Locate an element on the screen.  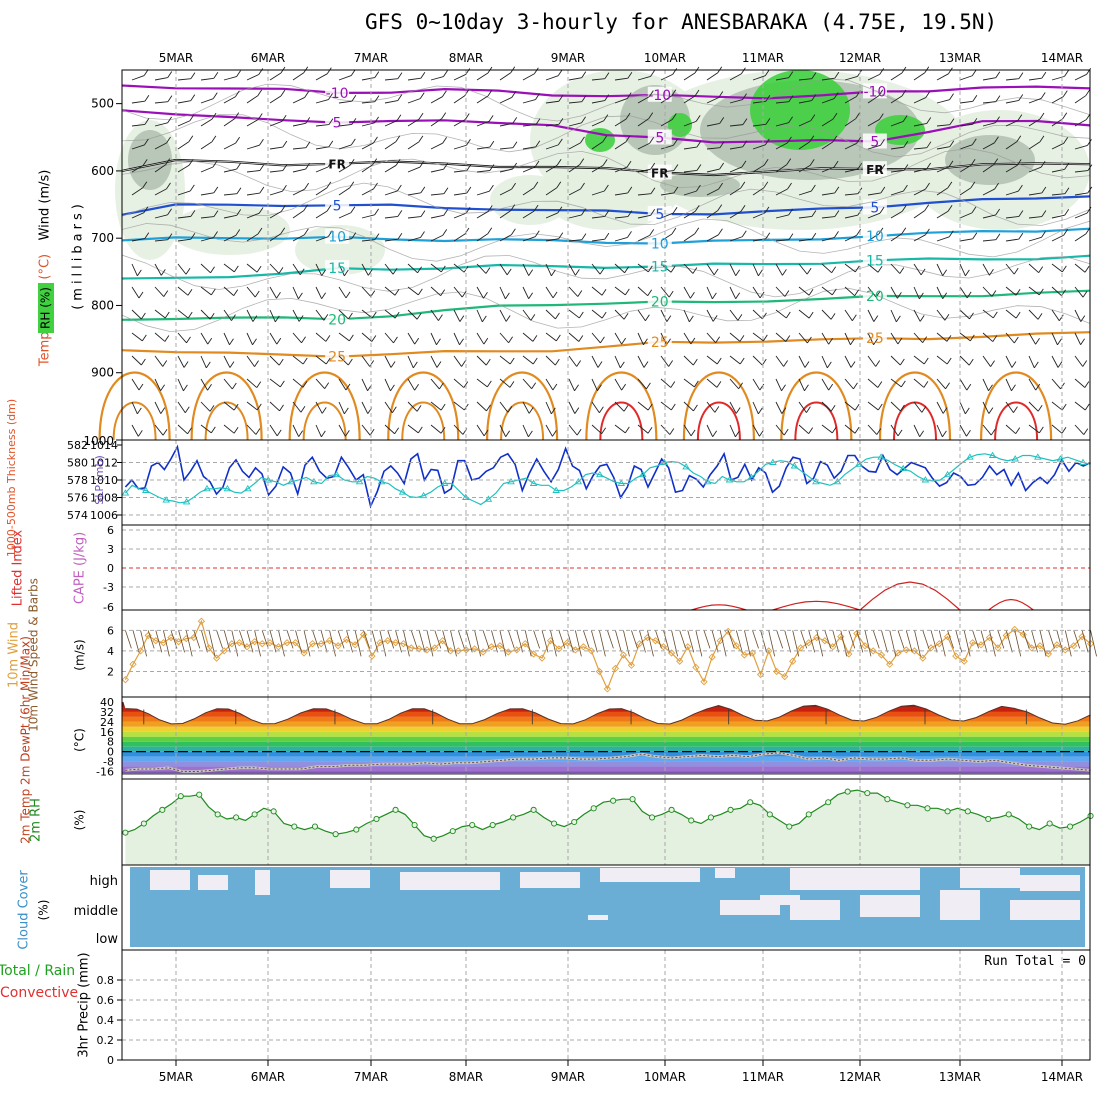
date-label-bottom: 14MAR is located at coordinates (1062, 1077).